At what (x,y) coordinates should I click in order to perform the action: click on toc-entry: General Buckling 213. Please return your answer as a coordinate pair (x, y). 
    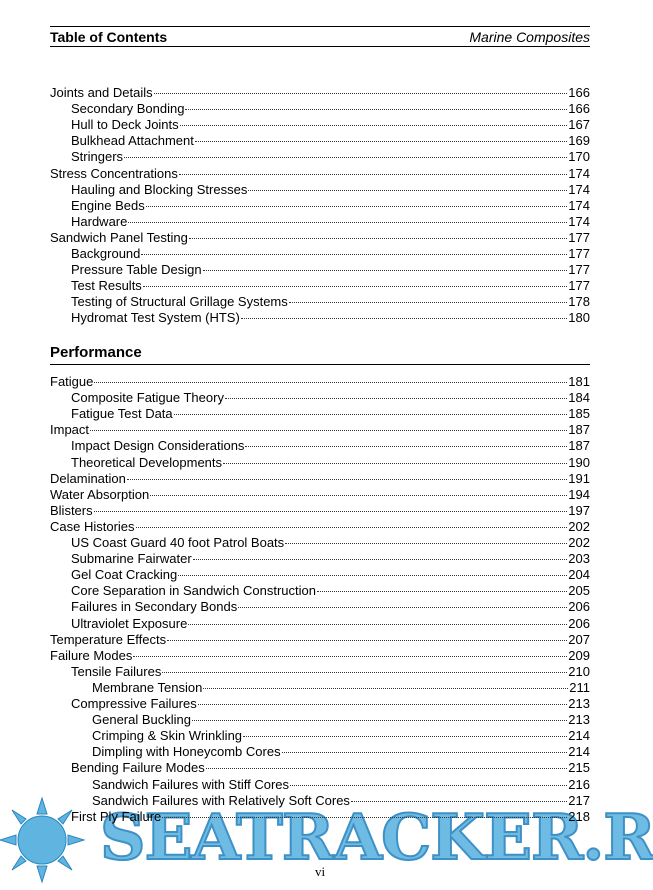
    Looking at the image, I should click on (320, 720).